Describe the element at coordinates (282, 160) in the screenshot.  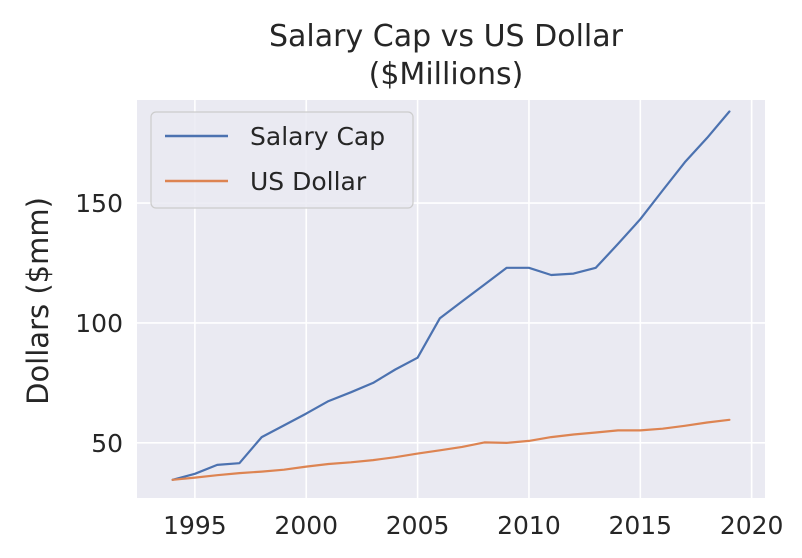
I see `legend: Salary Cap US Dollar` at that location.